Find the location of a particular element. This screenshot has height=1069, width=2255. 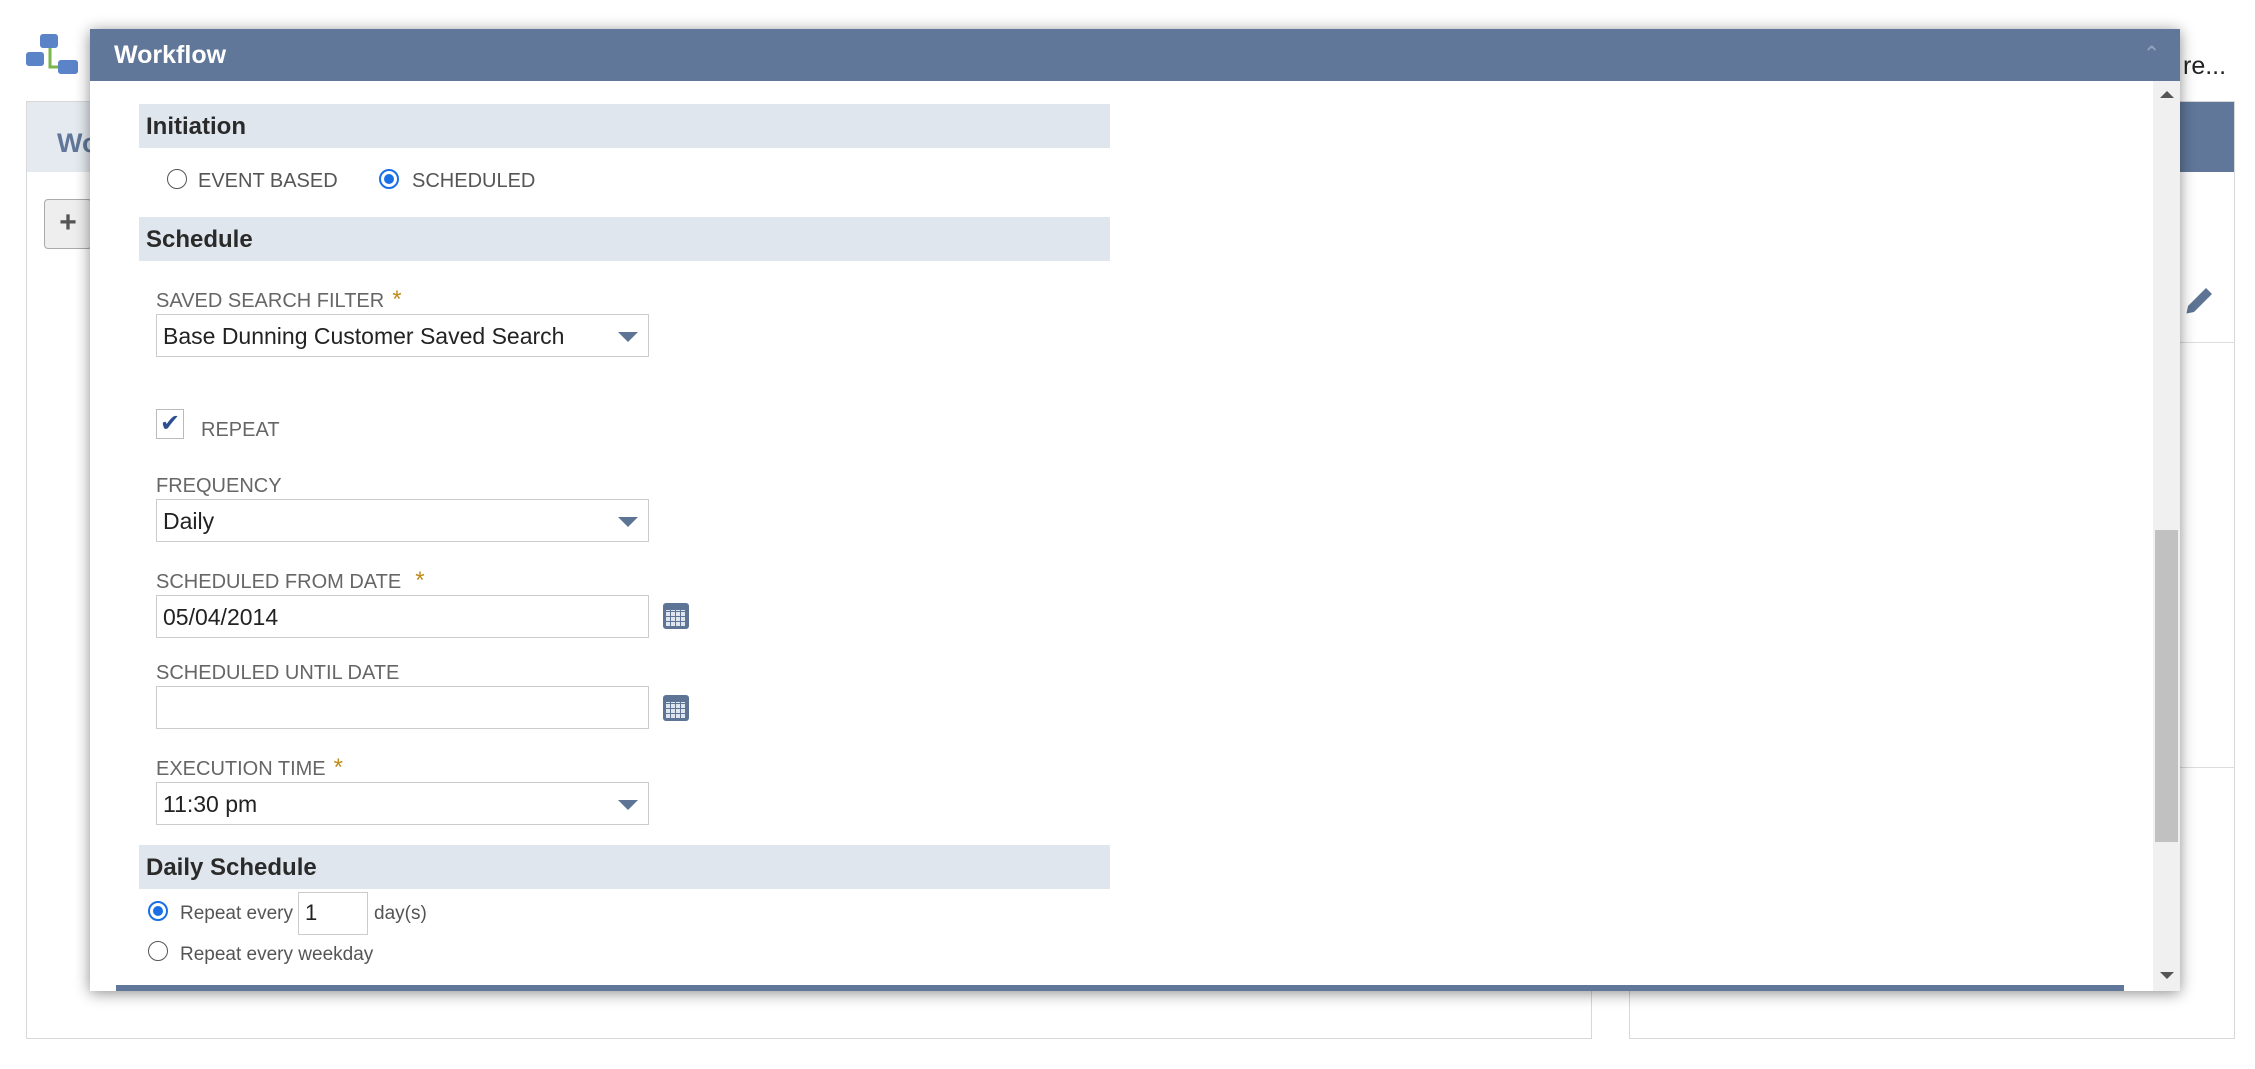

frequency-select: Daily is located at coordinates (402, 520).